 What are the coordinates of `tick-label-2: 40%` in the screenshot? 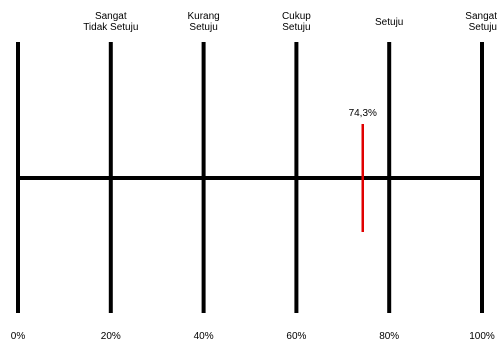 It's located at (204, 336).